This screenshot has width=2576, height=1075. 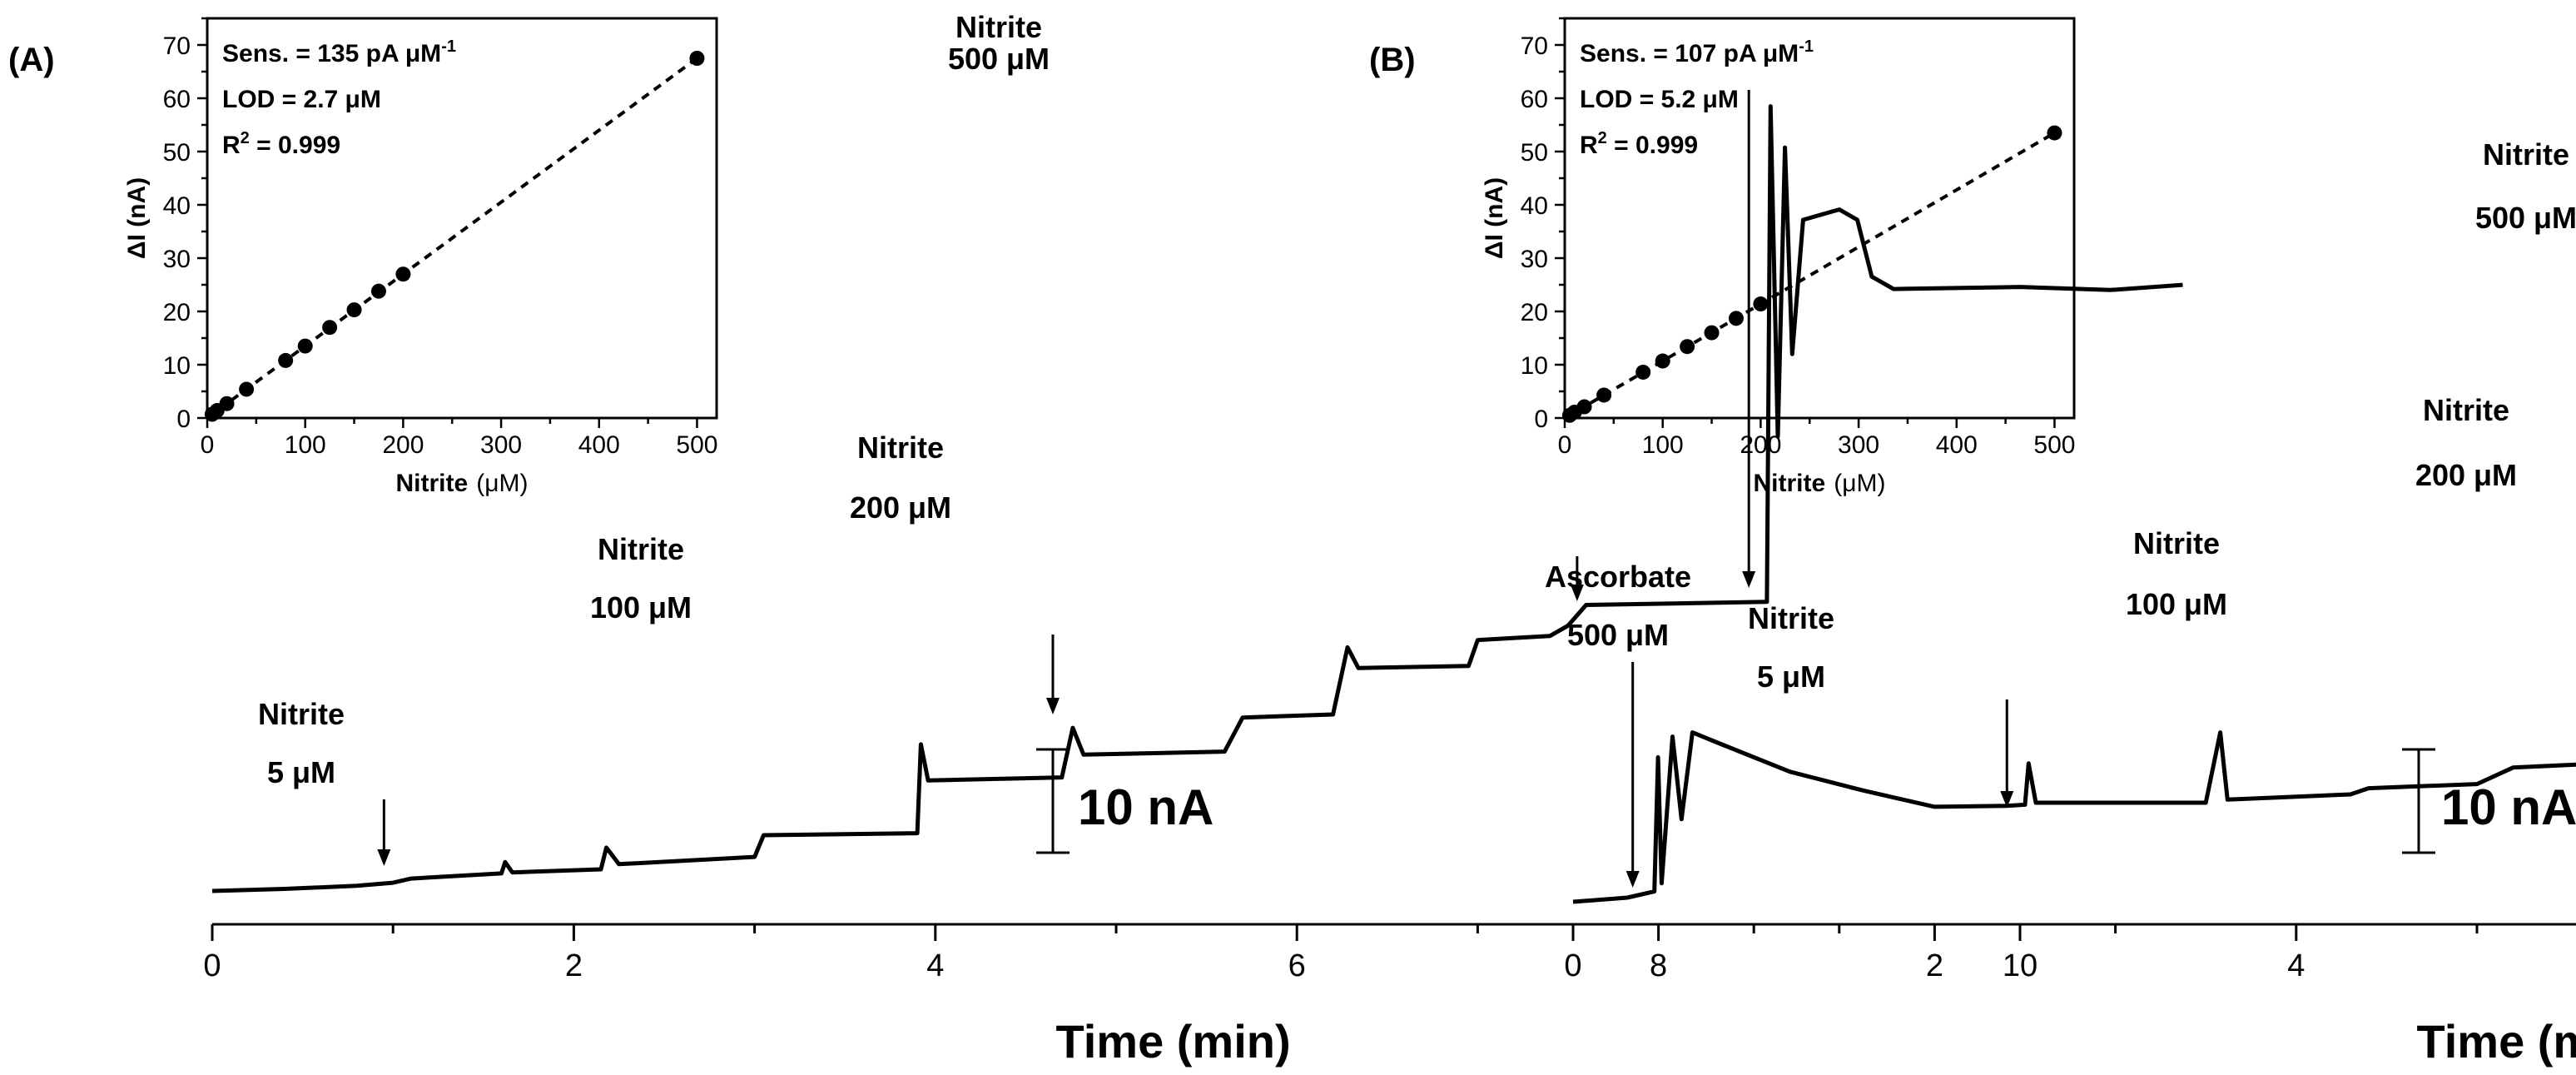 What do you see at coordinates (1618, 577) in the screenshot?
I see `annotation-compound: Ascorbate` at bounding box center [1618, 577].